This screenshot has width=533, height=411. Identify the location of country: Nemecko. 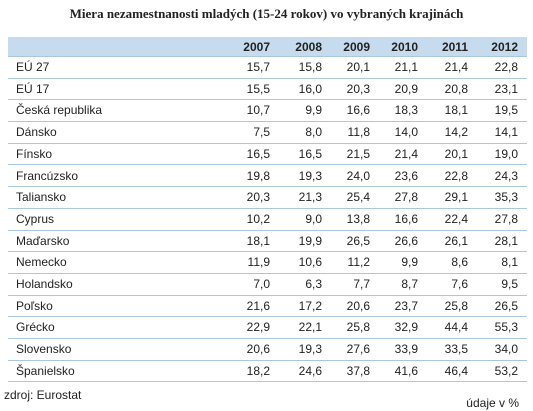
(41, 262).